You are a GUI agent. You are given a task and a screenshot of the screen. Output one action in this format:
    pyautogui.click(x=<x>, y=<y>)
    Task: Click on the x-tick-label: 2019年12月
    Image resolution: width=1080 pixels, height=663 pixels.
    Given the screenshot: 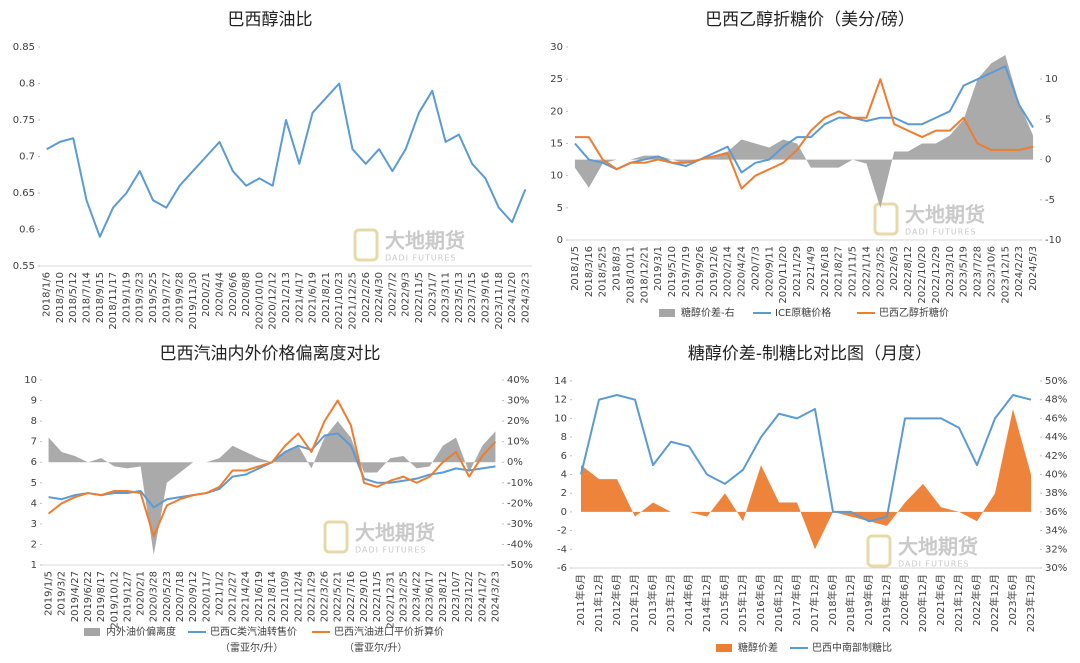 What is the action you would take?
    pyautogui.click(x=886, y=603)
    